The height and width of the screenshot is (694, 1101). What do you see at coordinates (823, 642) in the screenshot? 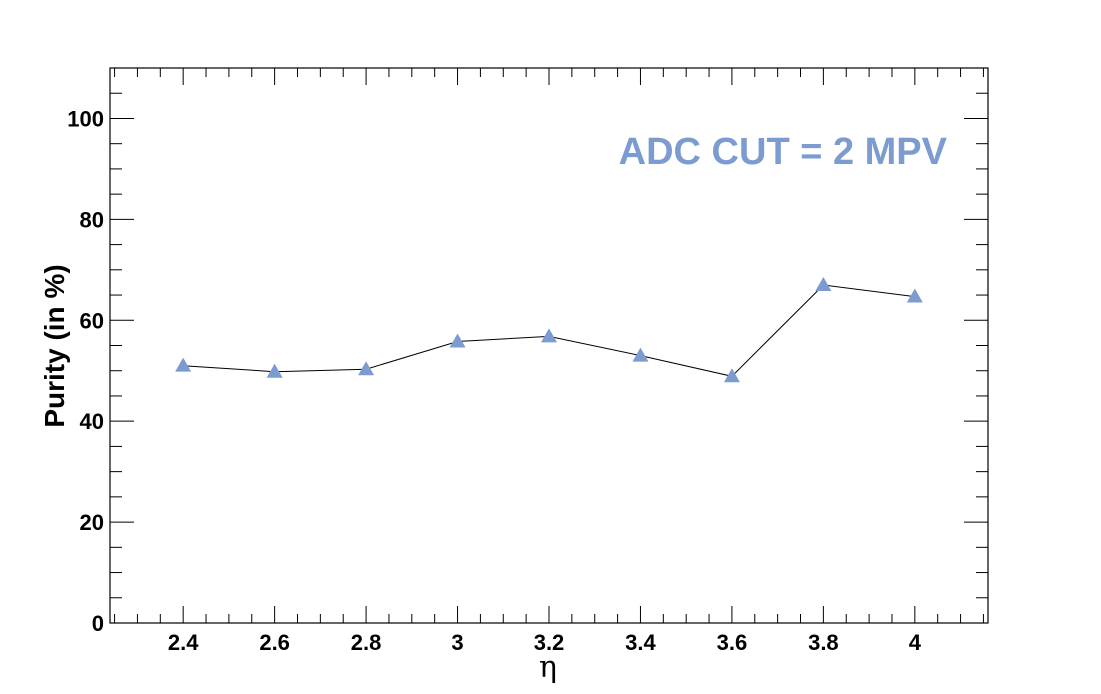
I see `x-tick-label: 3.8` at bounding box center [823, 642].